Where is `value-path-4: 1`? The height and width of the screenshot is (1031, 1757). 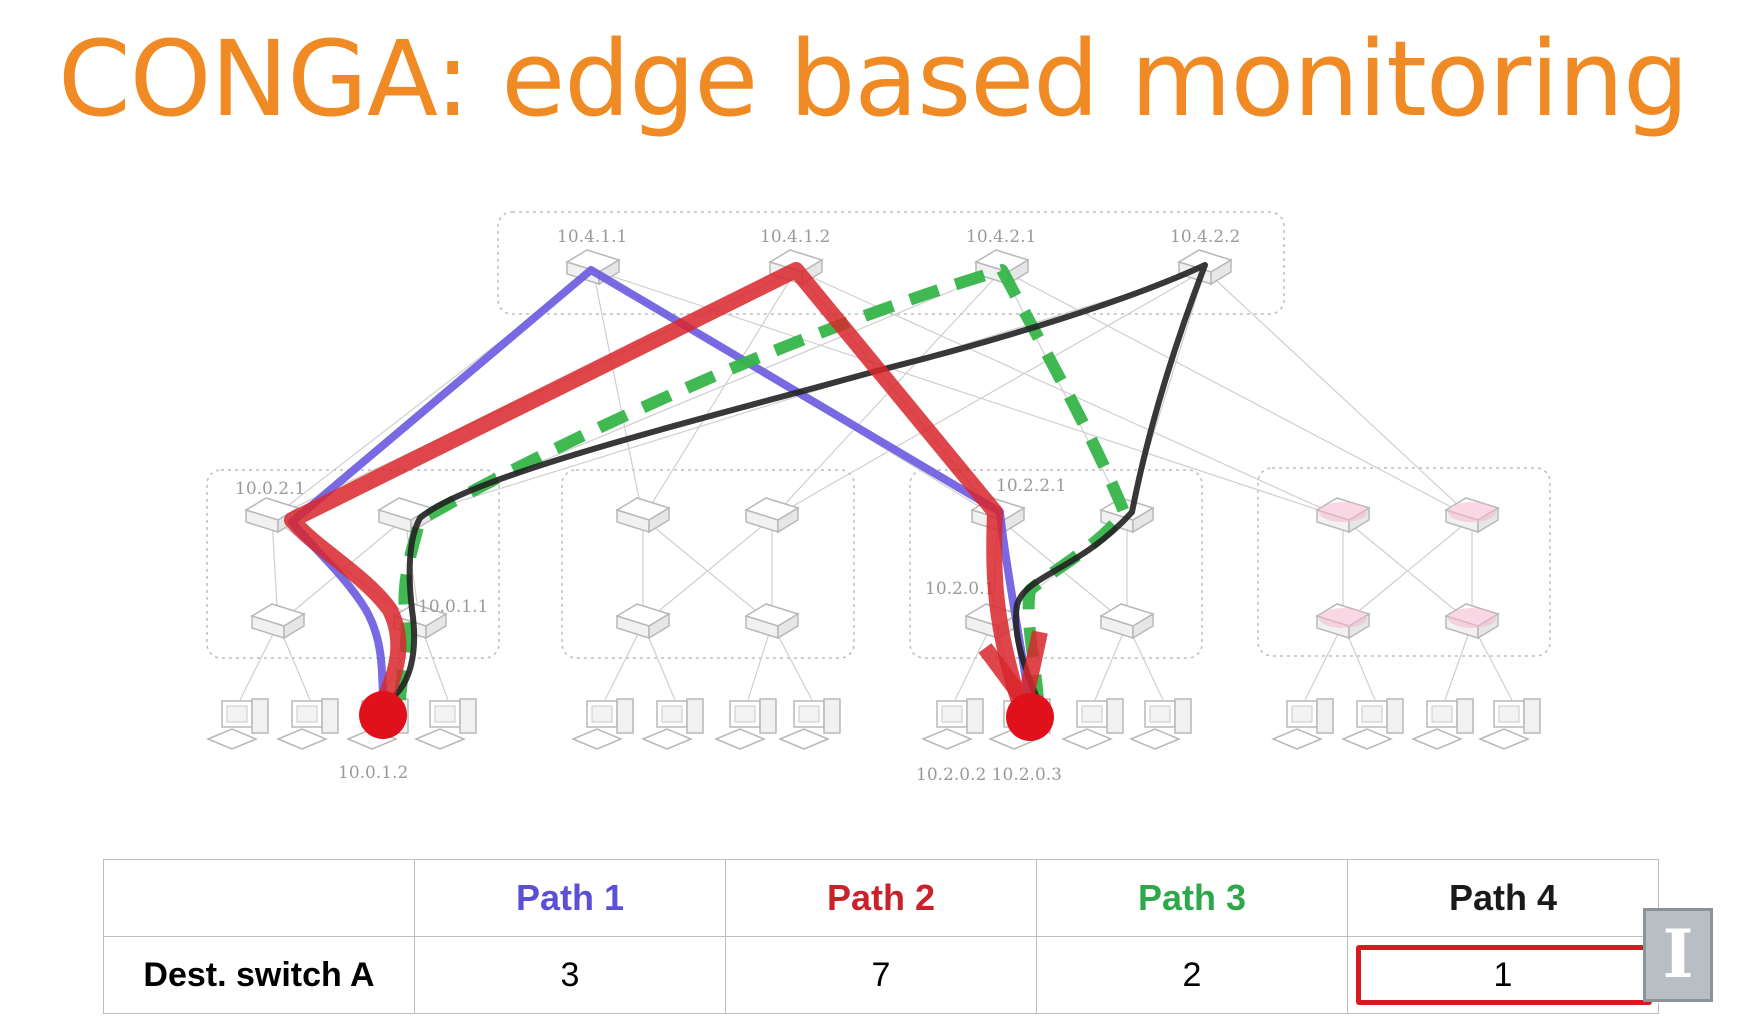 value-path-4: 1 is located at coordinates (1503, 974).